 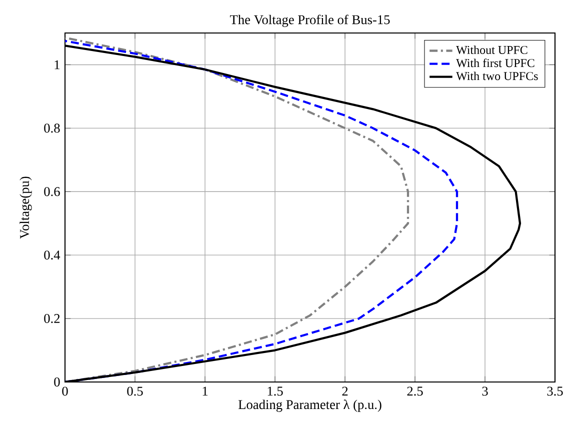 What do you see at coordinates (345, 391) in the screenshot?
I see `x-tick-label: 2` at bounding box center [345, 391].